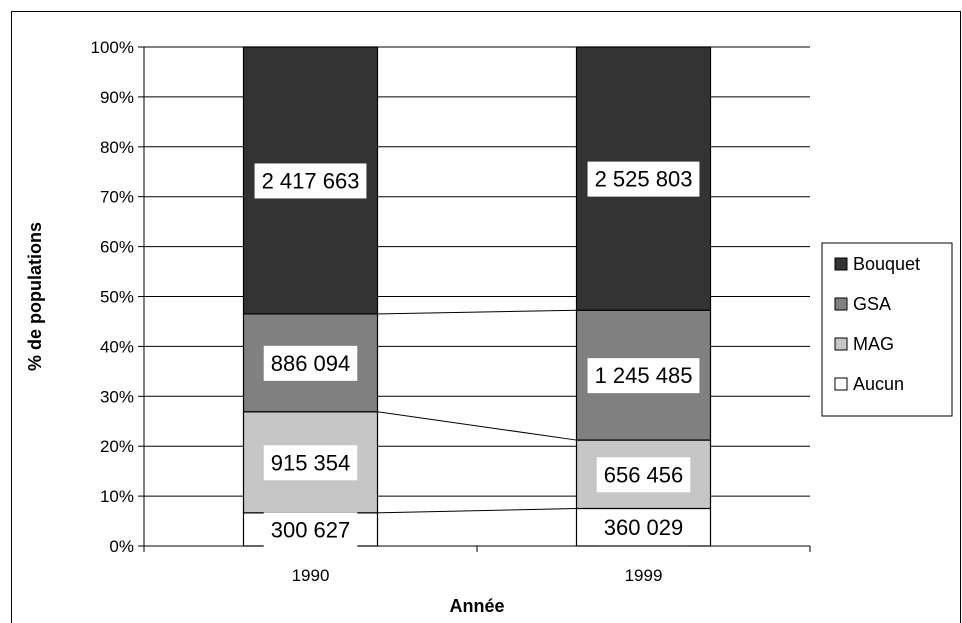 The height and width of the screenshot is (623, 962). I want to click on y-tick-label: 70%, so click(117, 197).